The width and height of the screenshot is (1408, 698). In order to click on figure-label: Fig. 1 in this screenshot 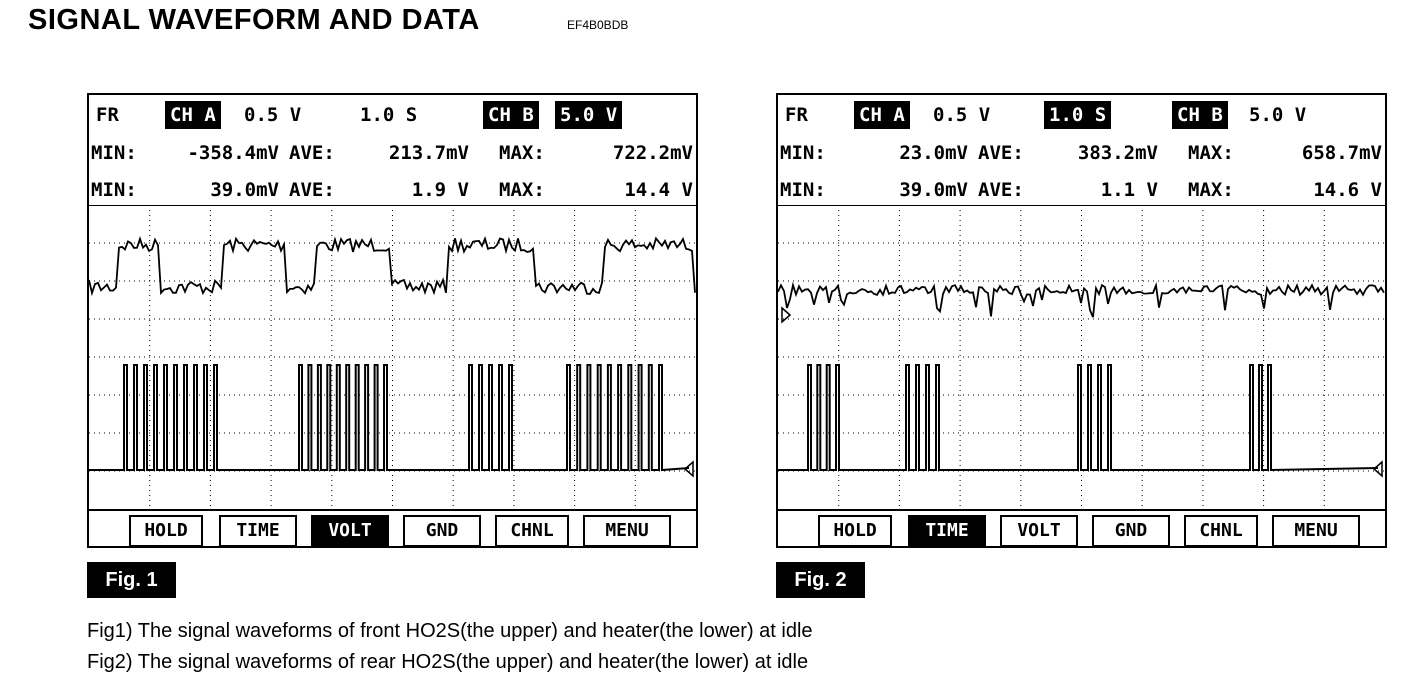, I will do `click(131, 580)`.